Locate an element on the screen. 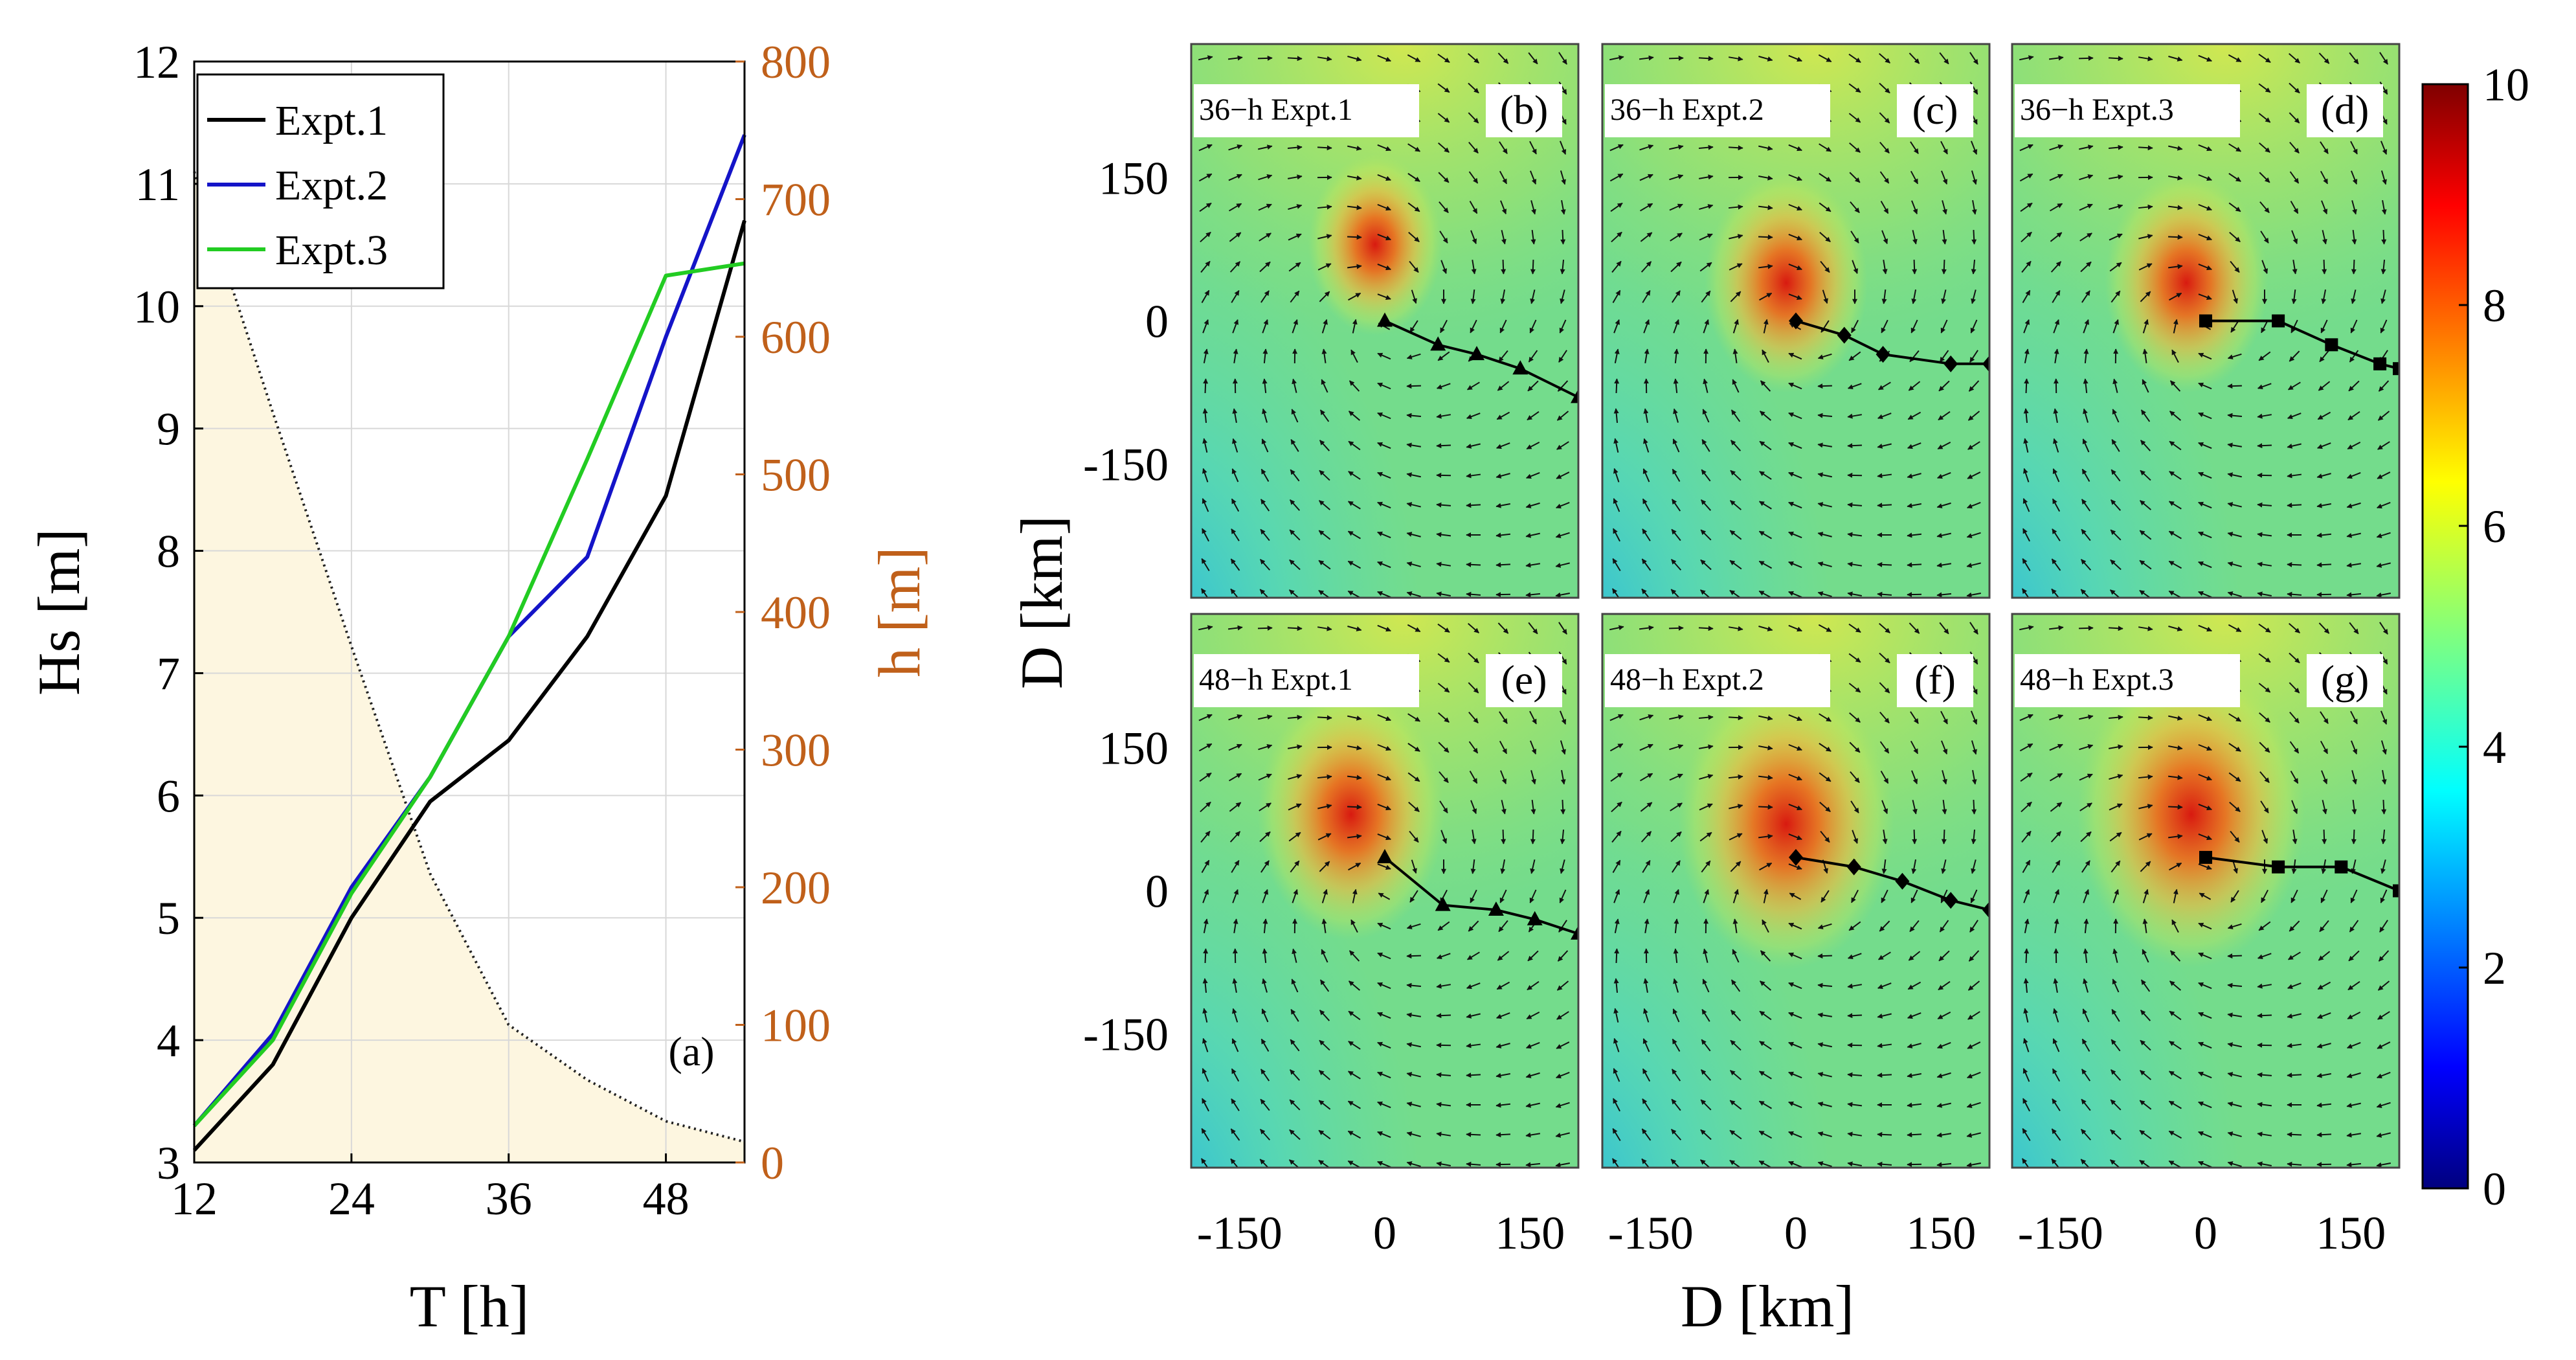 The height and width of the screenshot is (1360, 2576). panel-title: 36−h Expt.3 is located at coordinates (2097, 110).